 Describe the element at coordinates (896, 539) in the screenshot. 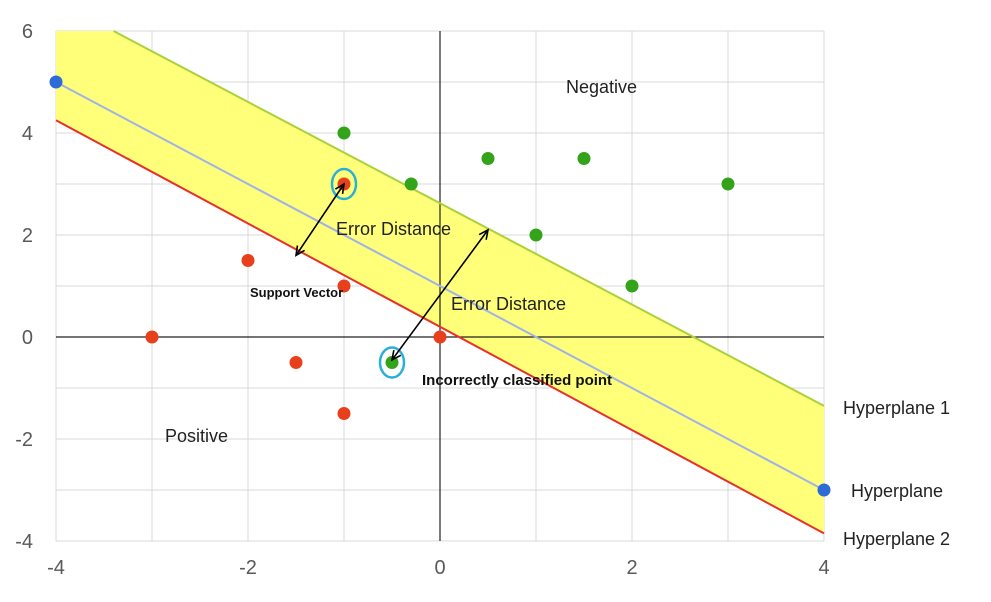

I see `hyperplane-2-label: Hyperplane 2` at that location.